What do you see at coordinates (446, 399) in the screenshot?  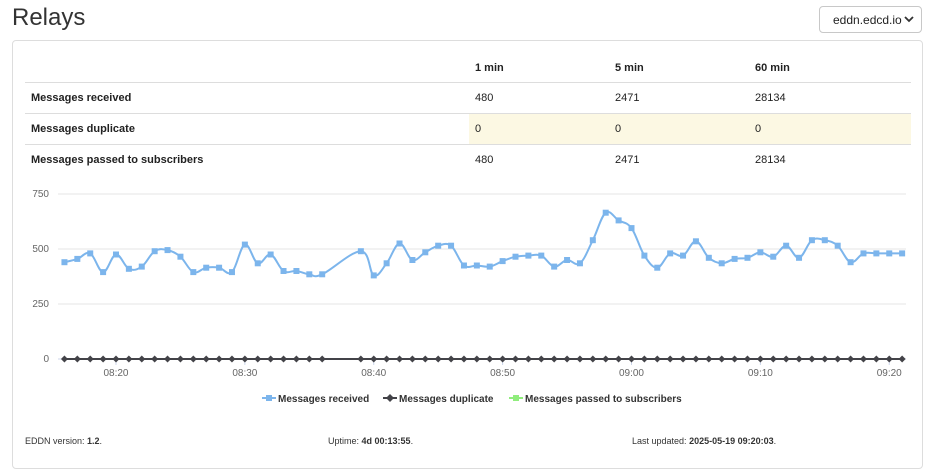 I see `legend-label: Messages duplicate` at bounding box center [446, 399].